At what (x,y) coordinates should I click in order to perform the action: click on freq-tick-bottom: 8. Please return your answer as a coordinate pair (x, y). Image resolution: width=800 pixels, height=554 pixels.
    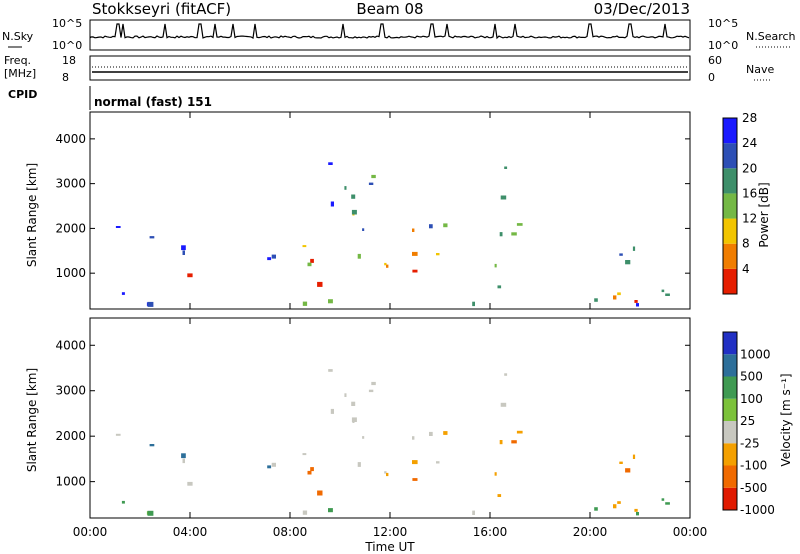
    Looking at the image, I should click on (65, 77).